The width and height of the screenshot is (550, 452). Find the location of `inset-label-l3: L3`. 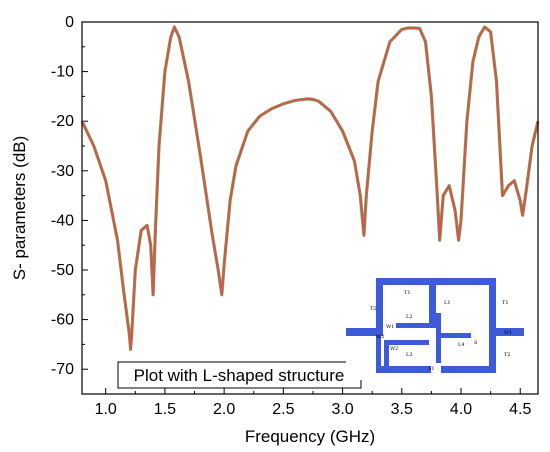

inset-label-l3: L3 is located at coordinates (409, 355).